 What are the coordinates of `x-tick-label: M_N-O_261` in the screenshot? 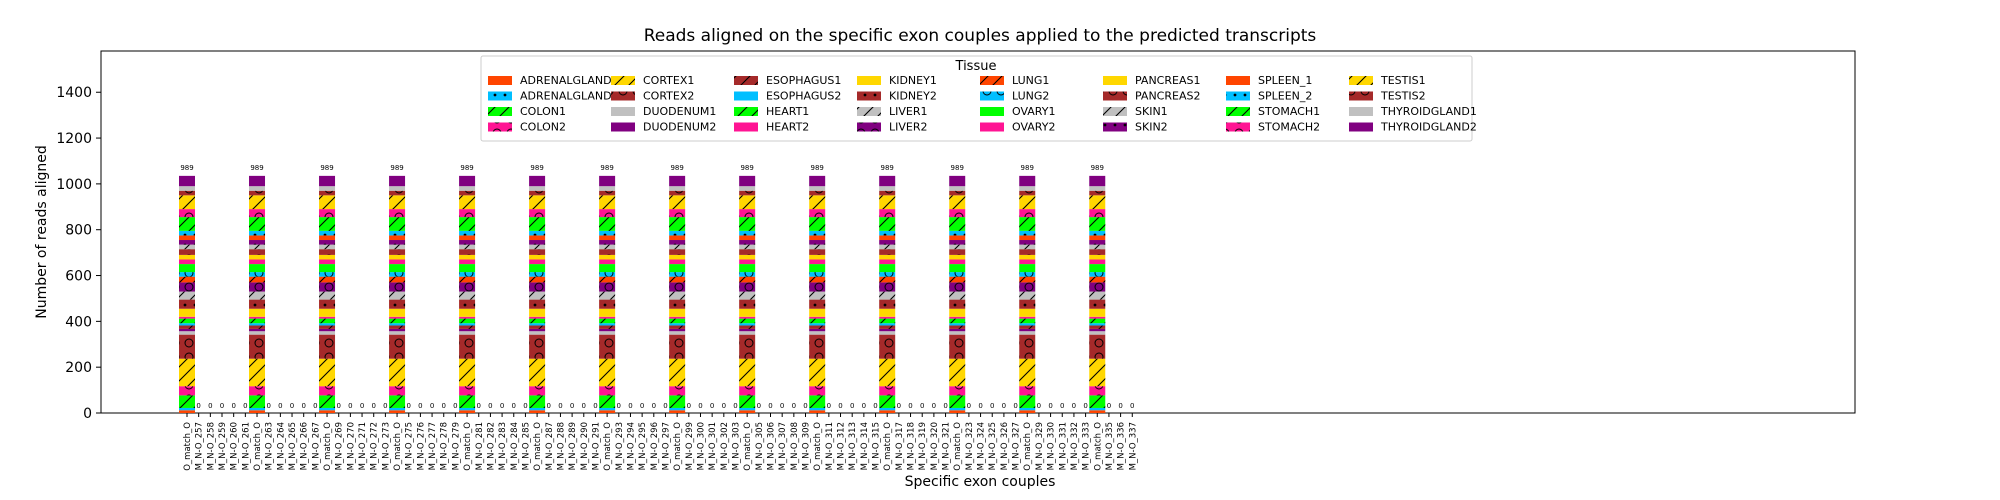 It's located at (246, 446).